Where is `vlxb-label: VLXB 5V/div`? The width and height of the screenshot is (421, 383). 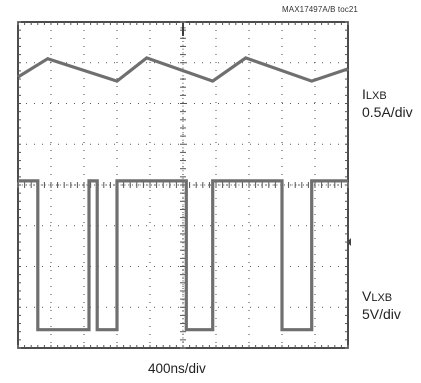 vlxb-label: VLXB 5V/div is located at coordinates (381, 305).